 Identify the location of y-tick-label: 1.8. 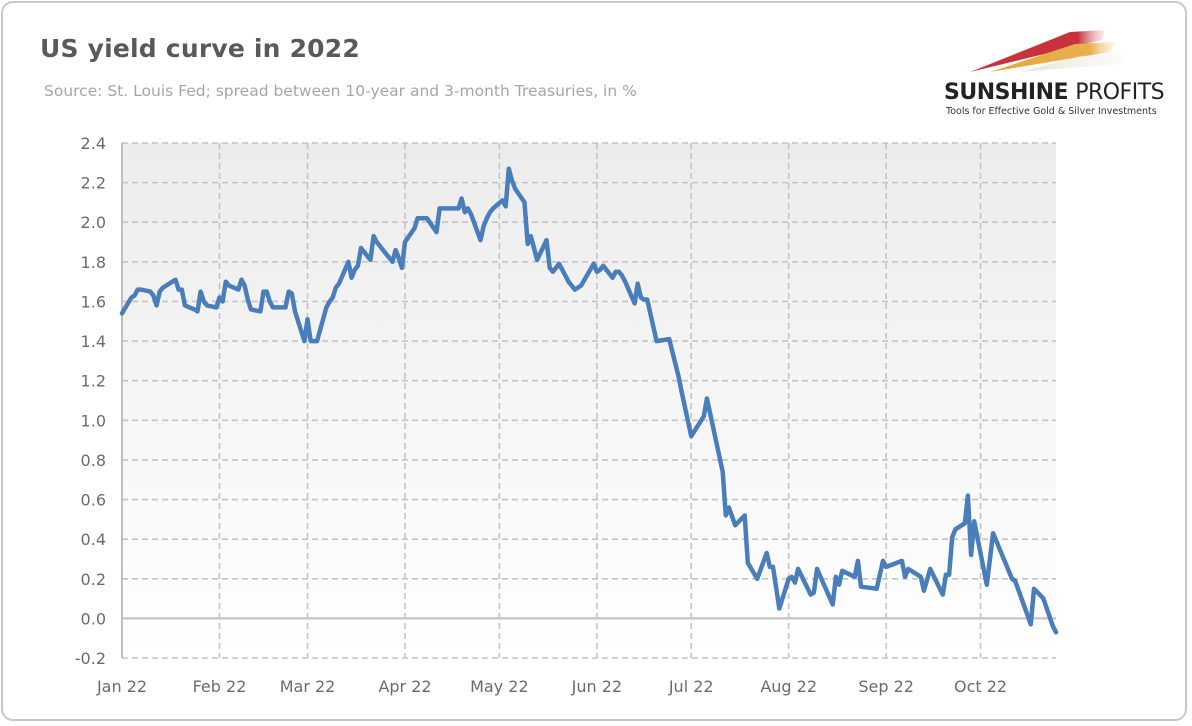
(93, 262).